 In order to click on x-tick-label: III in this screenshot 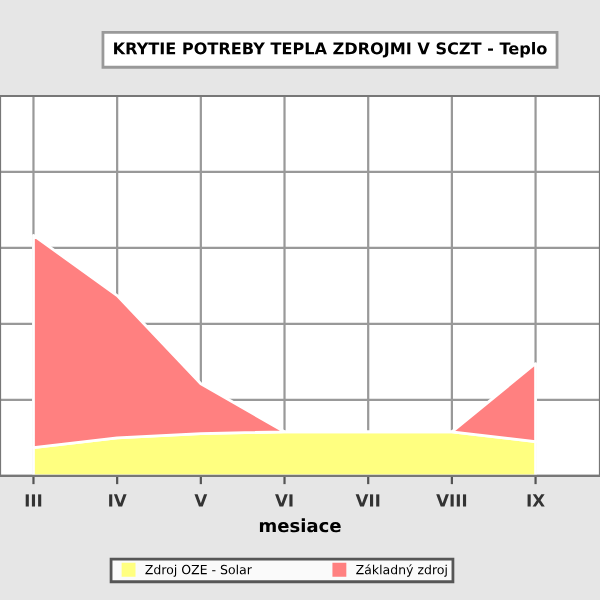, I will do `click(33, 500)`.